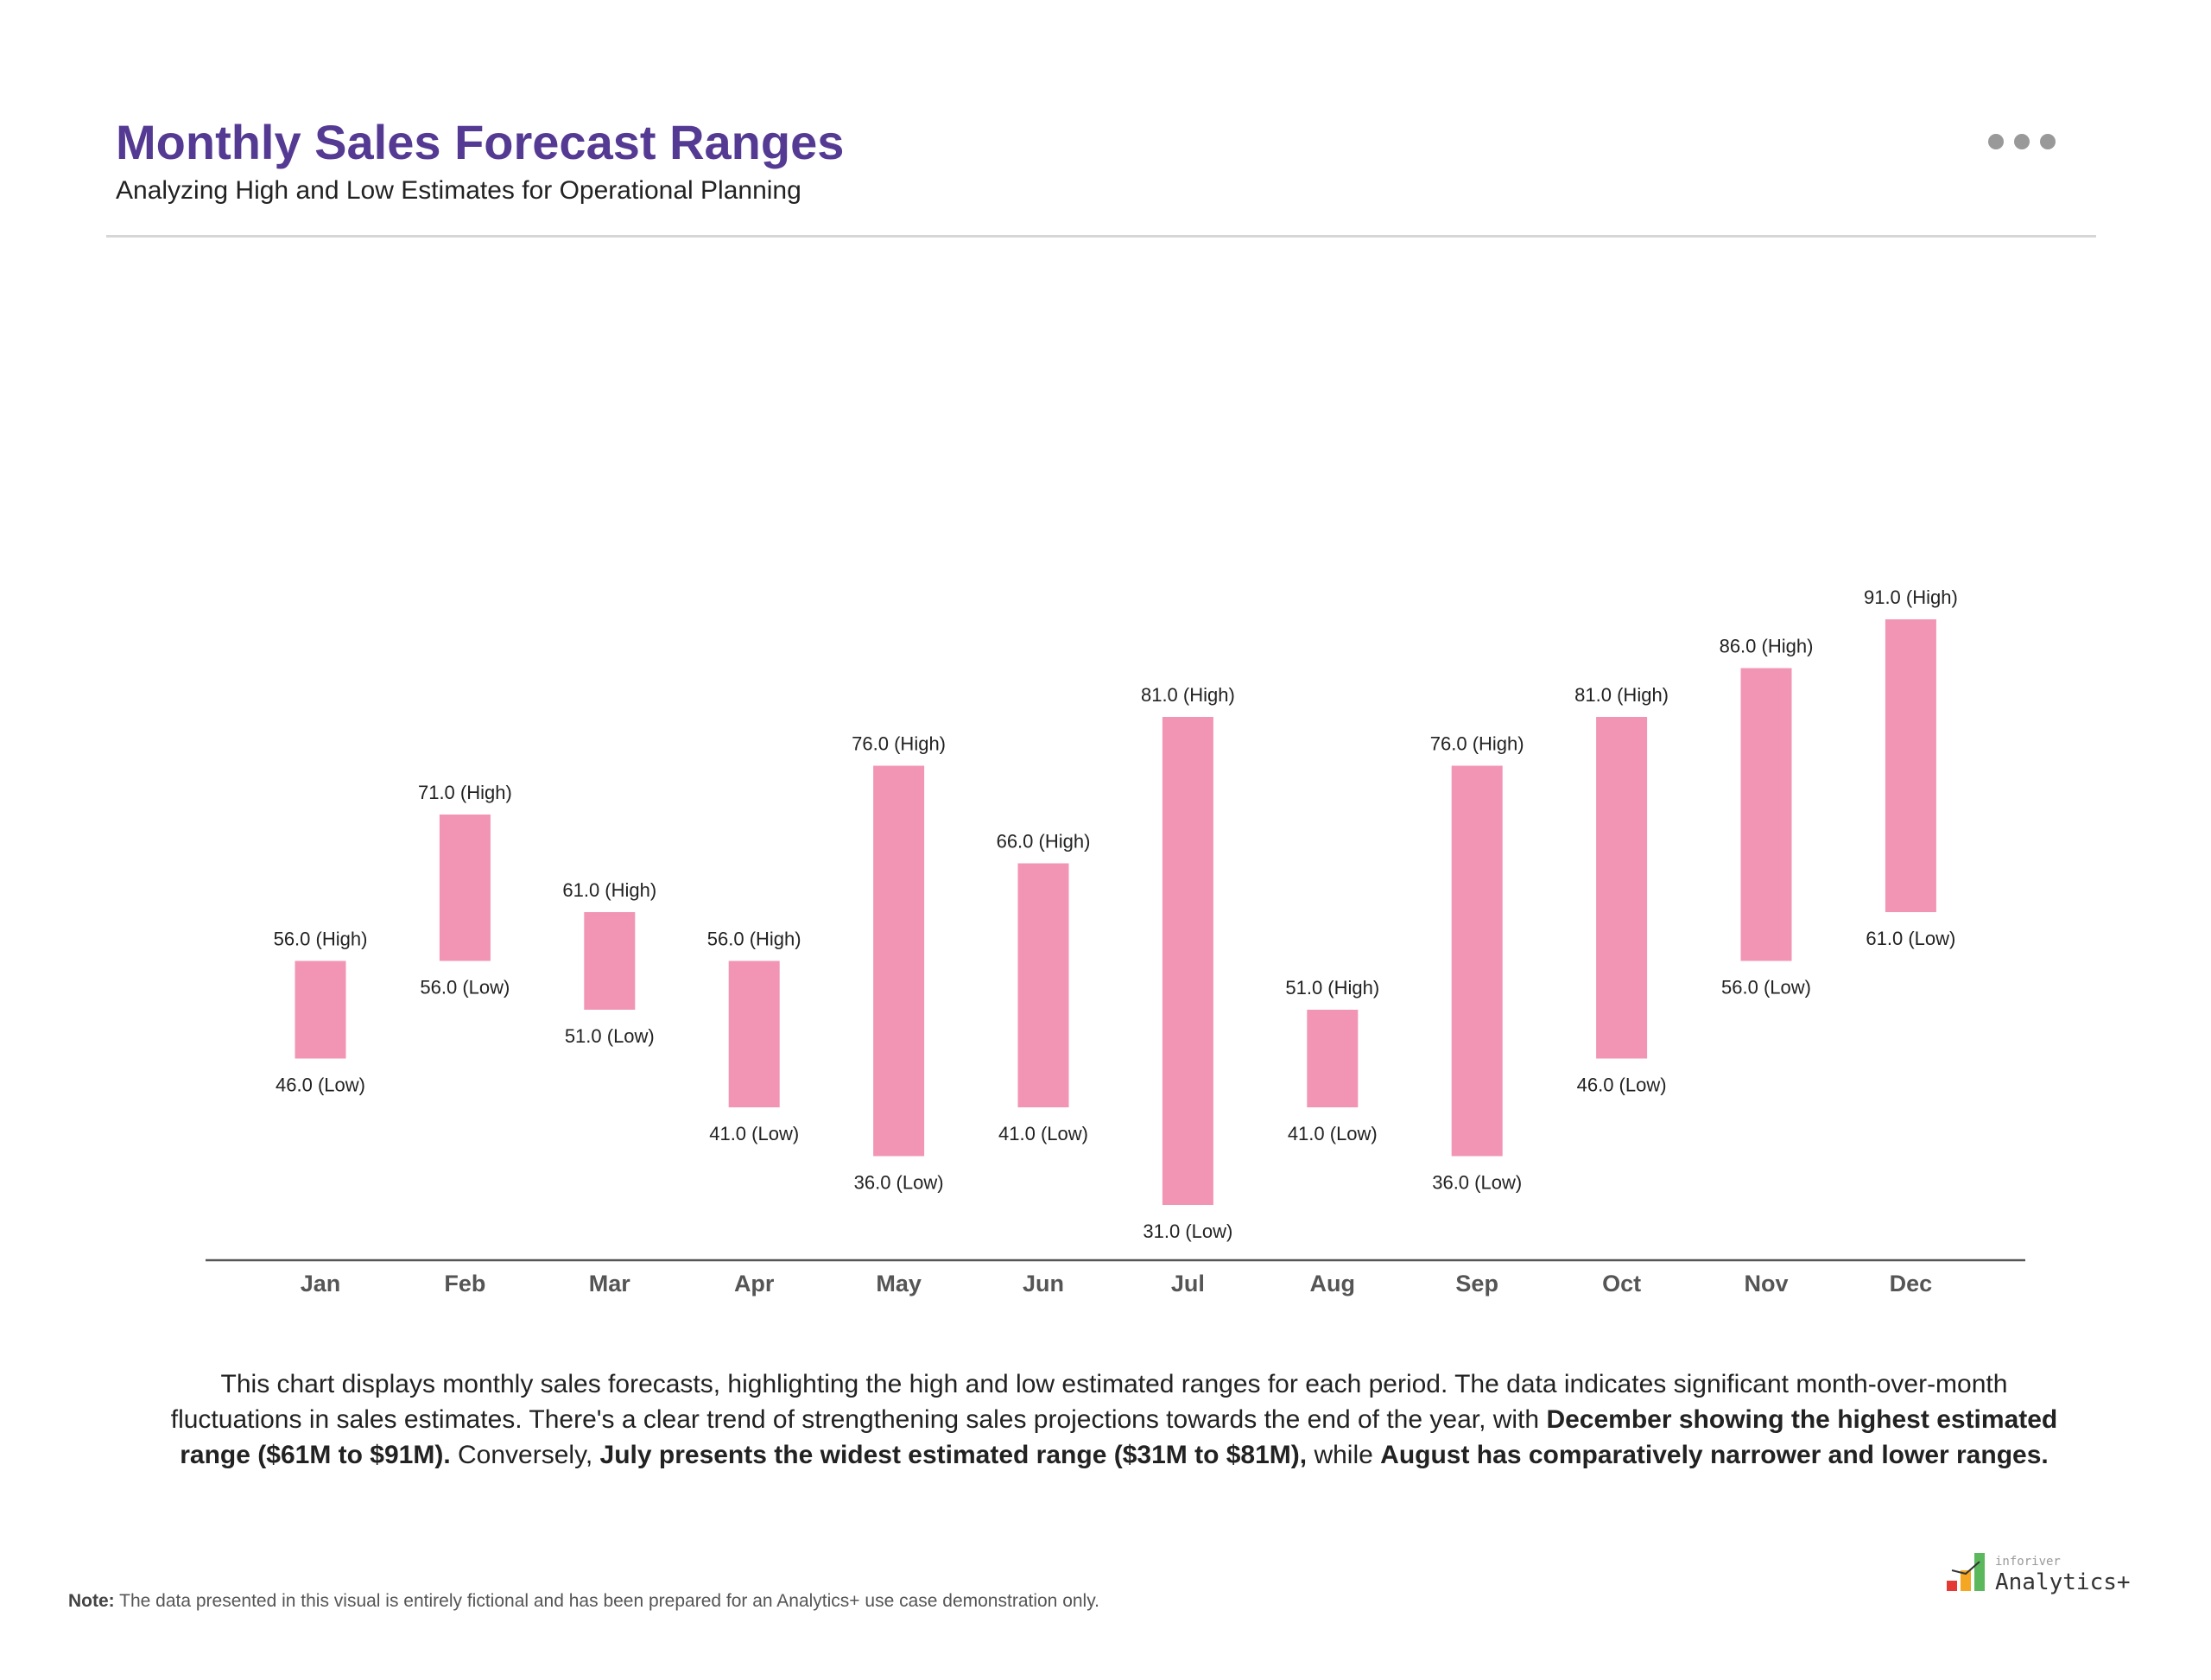 This screenshot has width=2211, height=1680. I want to click on x-tick-label: Sep, so click(1476, 1284).